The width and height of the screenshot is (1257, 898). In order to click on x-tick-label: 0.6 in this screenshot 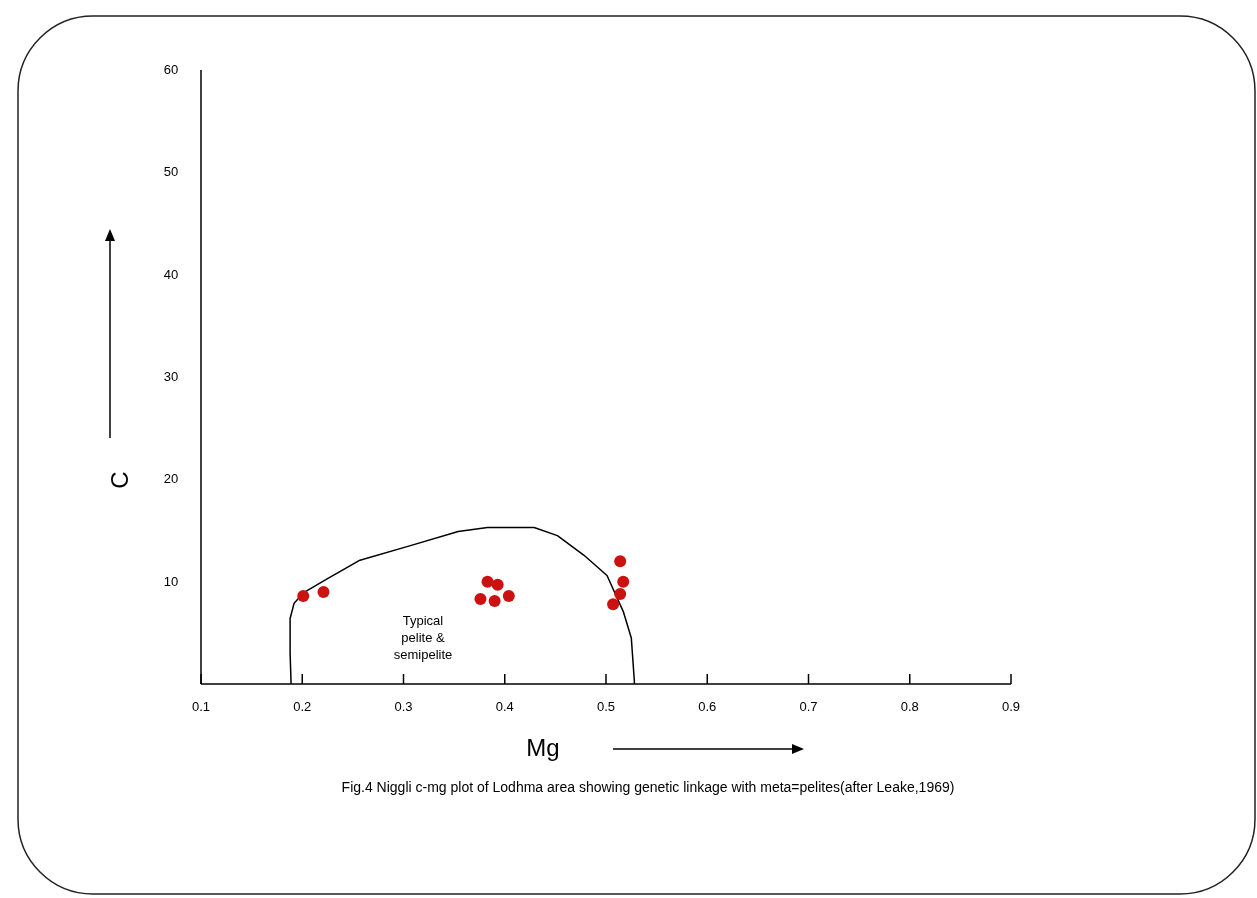, I will do `click(707, 706)`.